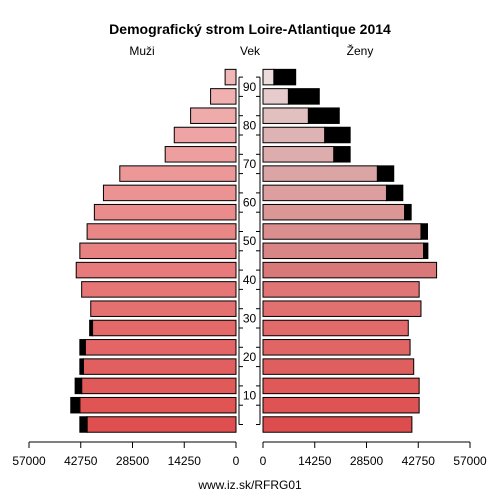 Image resolution: width=500 pixels, height=500 pixels. I want to click on female-x-tick-label: 28500, so click(367, 461).